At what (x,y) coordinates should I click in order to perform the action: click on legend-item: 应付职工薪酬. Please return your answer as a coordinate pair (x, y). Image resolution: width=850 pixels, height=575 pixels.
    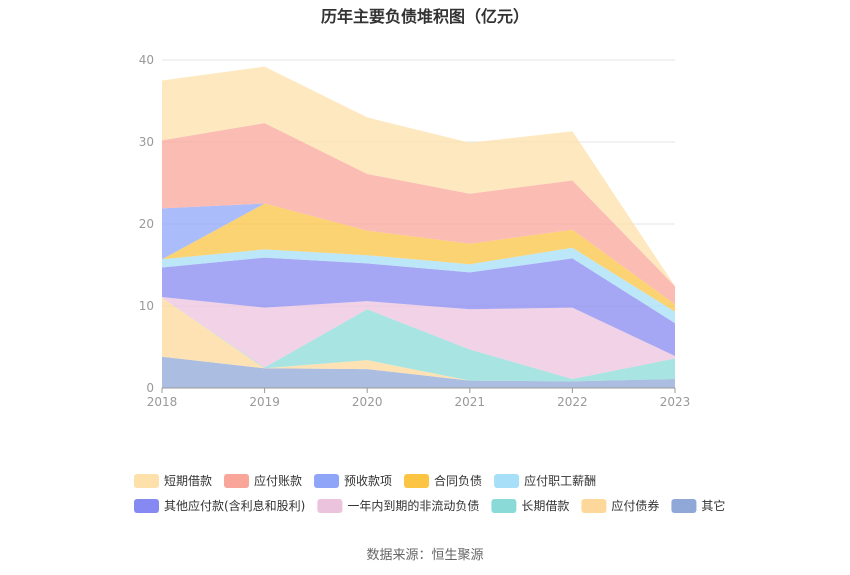
    Looking at the image, I should click on (545, 480).